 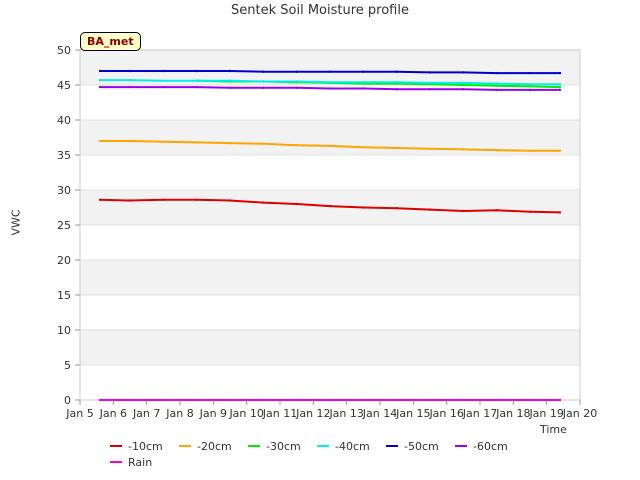 What do you see at coordinates (110, 41) in the screenshot?
I see `site-badge: BA_met` at bounding box center [110, 41].